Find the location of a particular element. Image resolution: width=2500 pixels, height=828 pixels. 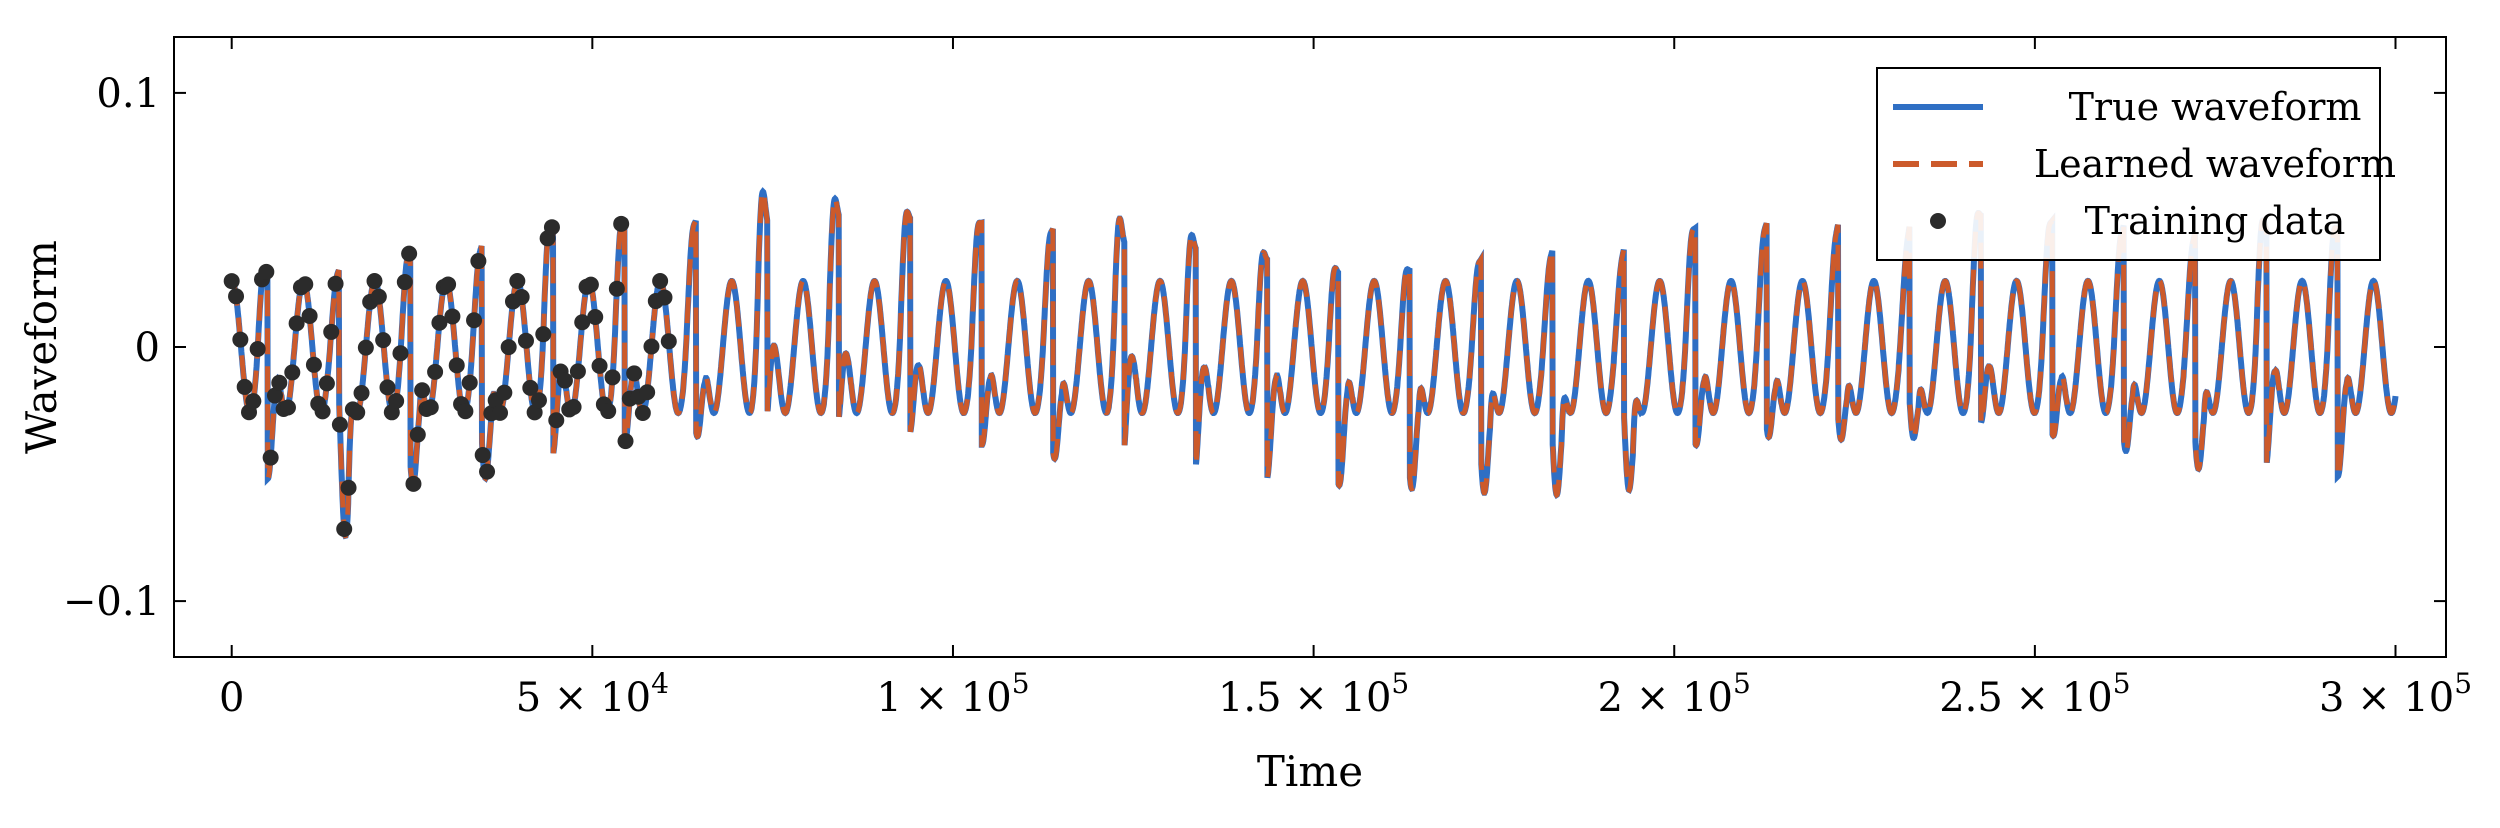

x-axis-title: Time is located at coordinates (1310, 771).